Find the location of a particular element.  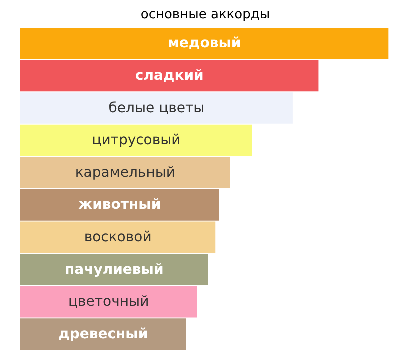

y-tick-label: медовый is located at coordinates (205, 44).